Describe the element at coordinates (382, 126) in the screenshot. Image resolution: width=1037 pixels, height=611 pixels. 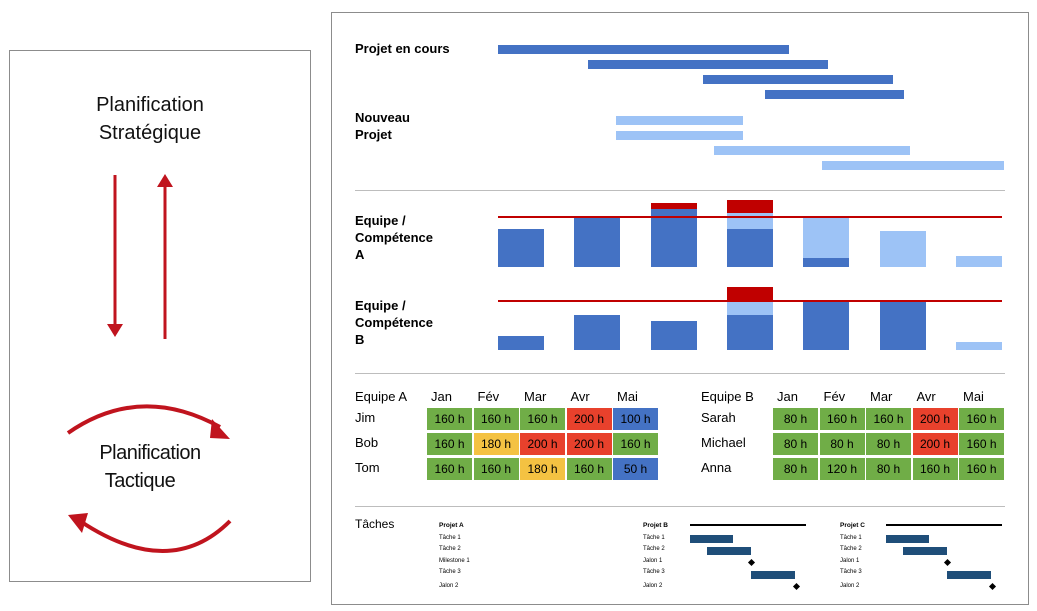
I see `new-project-label: Nouveau Projet` at that location.